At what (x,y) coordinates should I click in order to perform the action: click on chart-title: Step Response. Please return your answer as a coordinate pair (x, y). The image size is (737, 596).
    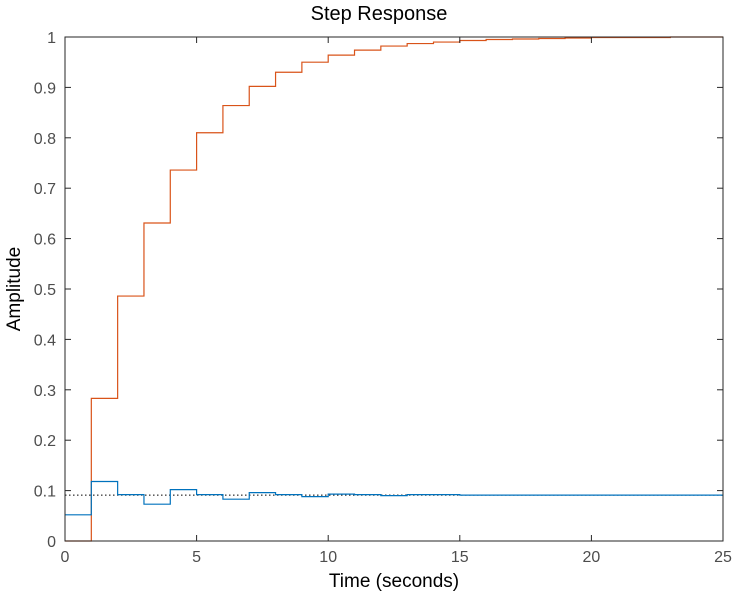
    Looking at the image, I should click on (379, 14).